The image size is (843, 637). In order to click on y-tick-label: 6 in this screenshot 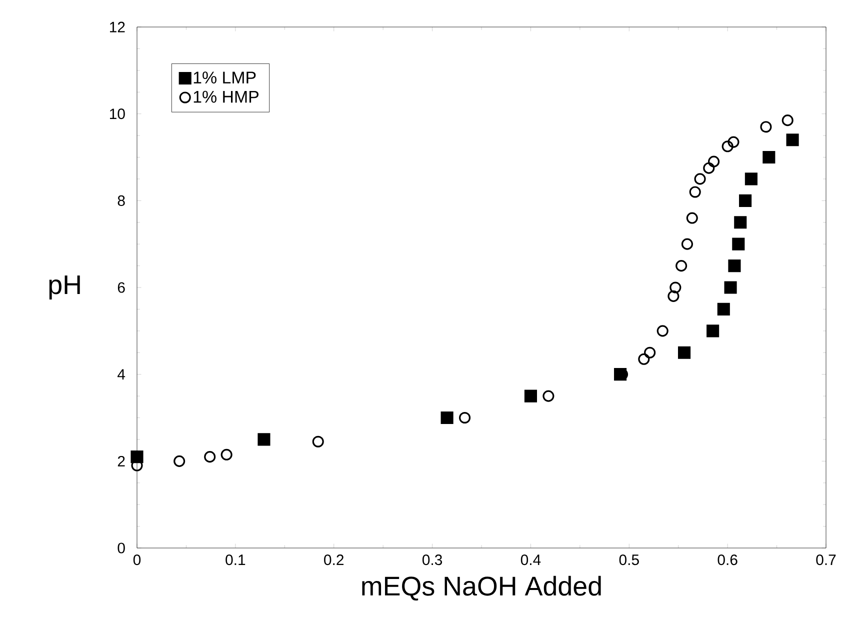, I will do `click(121, 287)`.